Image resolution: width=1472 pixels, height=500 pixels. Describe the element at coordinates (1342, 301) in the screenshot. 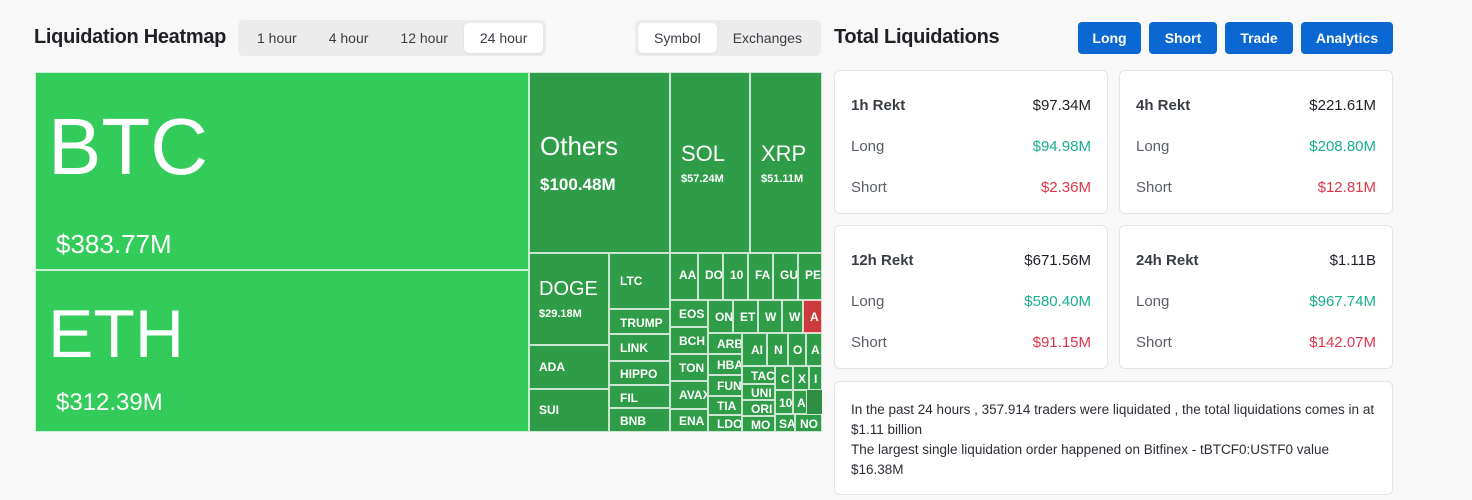

I see `long-value: $967.74M` at that location.